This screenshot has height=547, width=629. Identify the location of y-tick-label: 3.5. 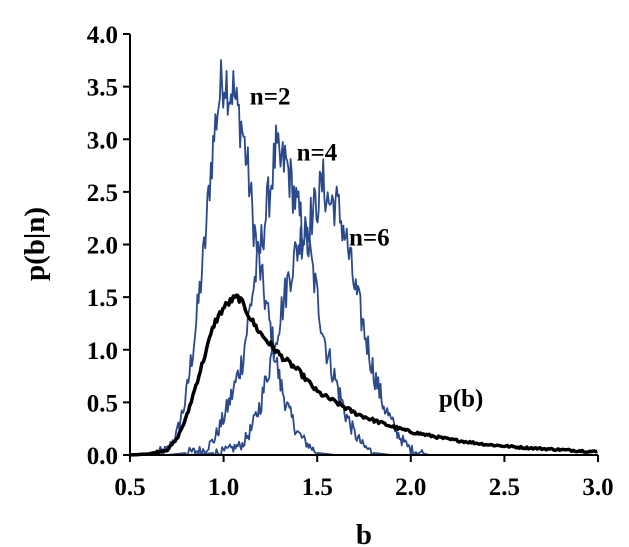
(102, 88).